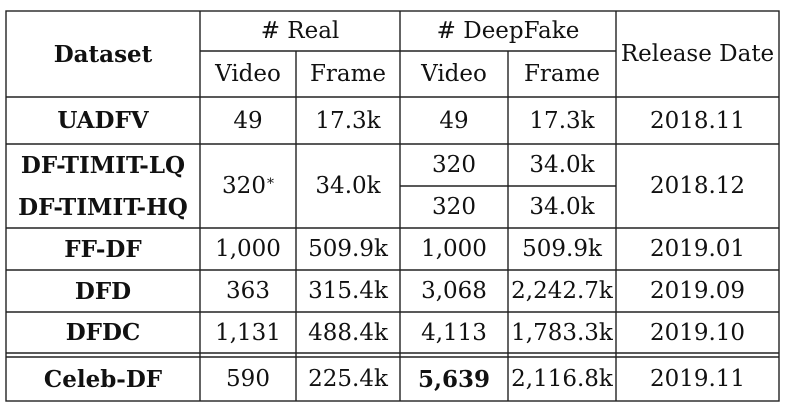 The height and width of the screenshot is (406, 801). Describe the element at coordinates (562, 379) in the screenshot. I see `fake-frame-value: 2,116.8k` at that location.